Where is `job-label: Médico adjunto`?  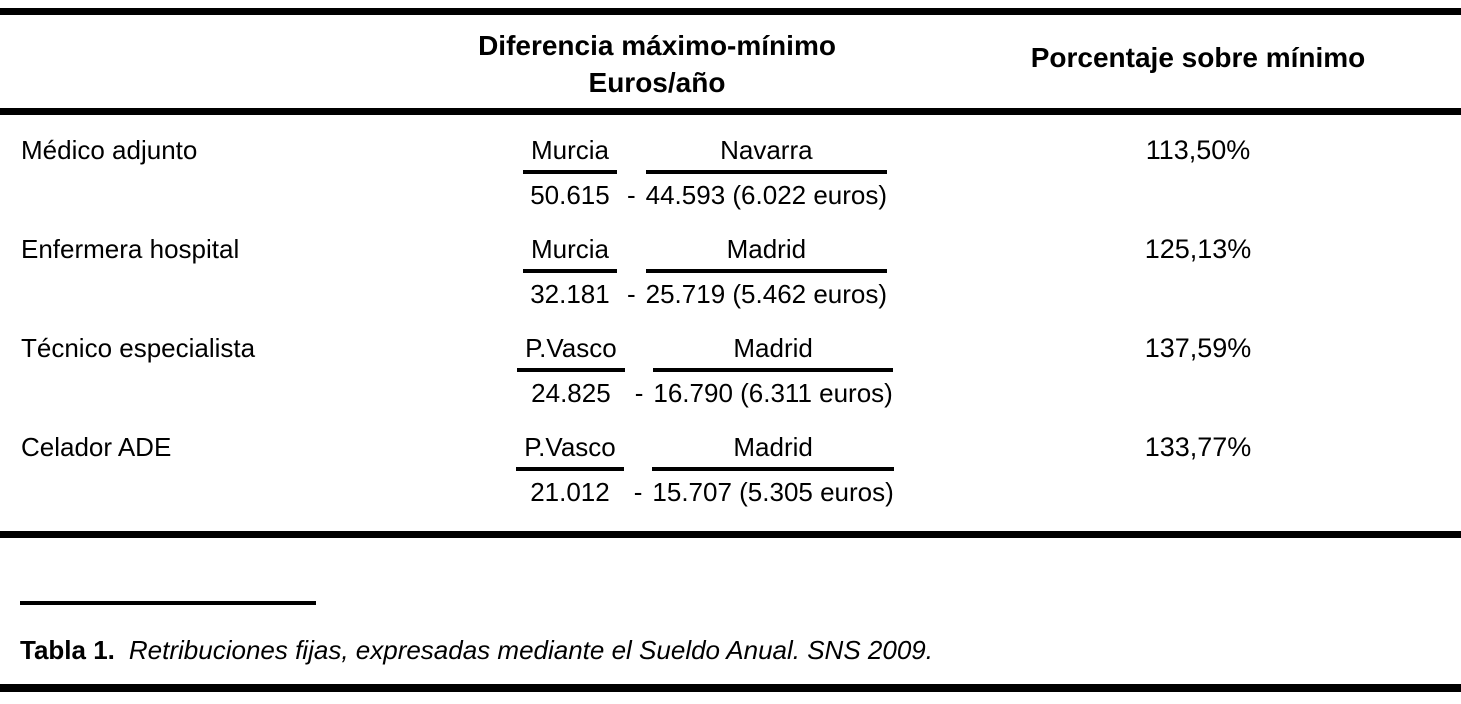 job-label: Médico adjunto is located at coordinates (109, 150).